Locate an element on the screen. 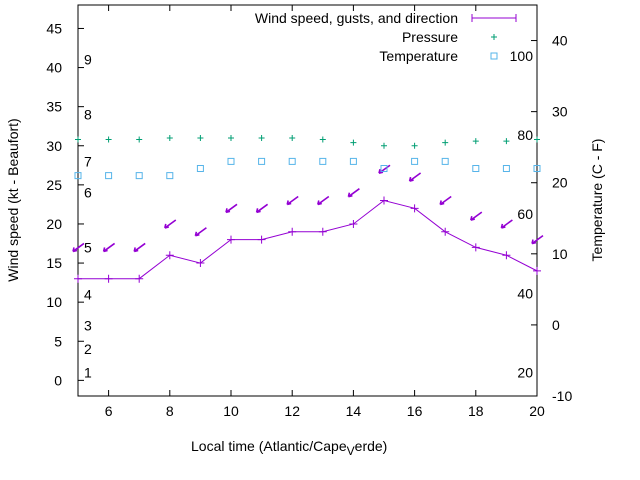  y-tick-label: 30 is located at coordinates (54, 146).